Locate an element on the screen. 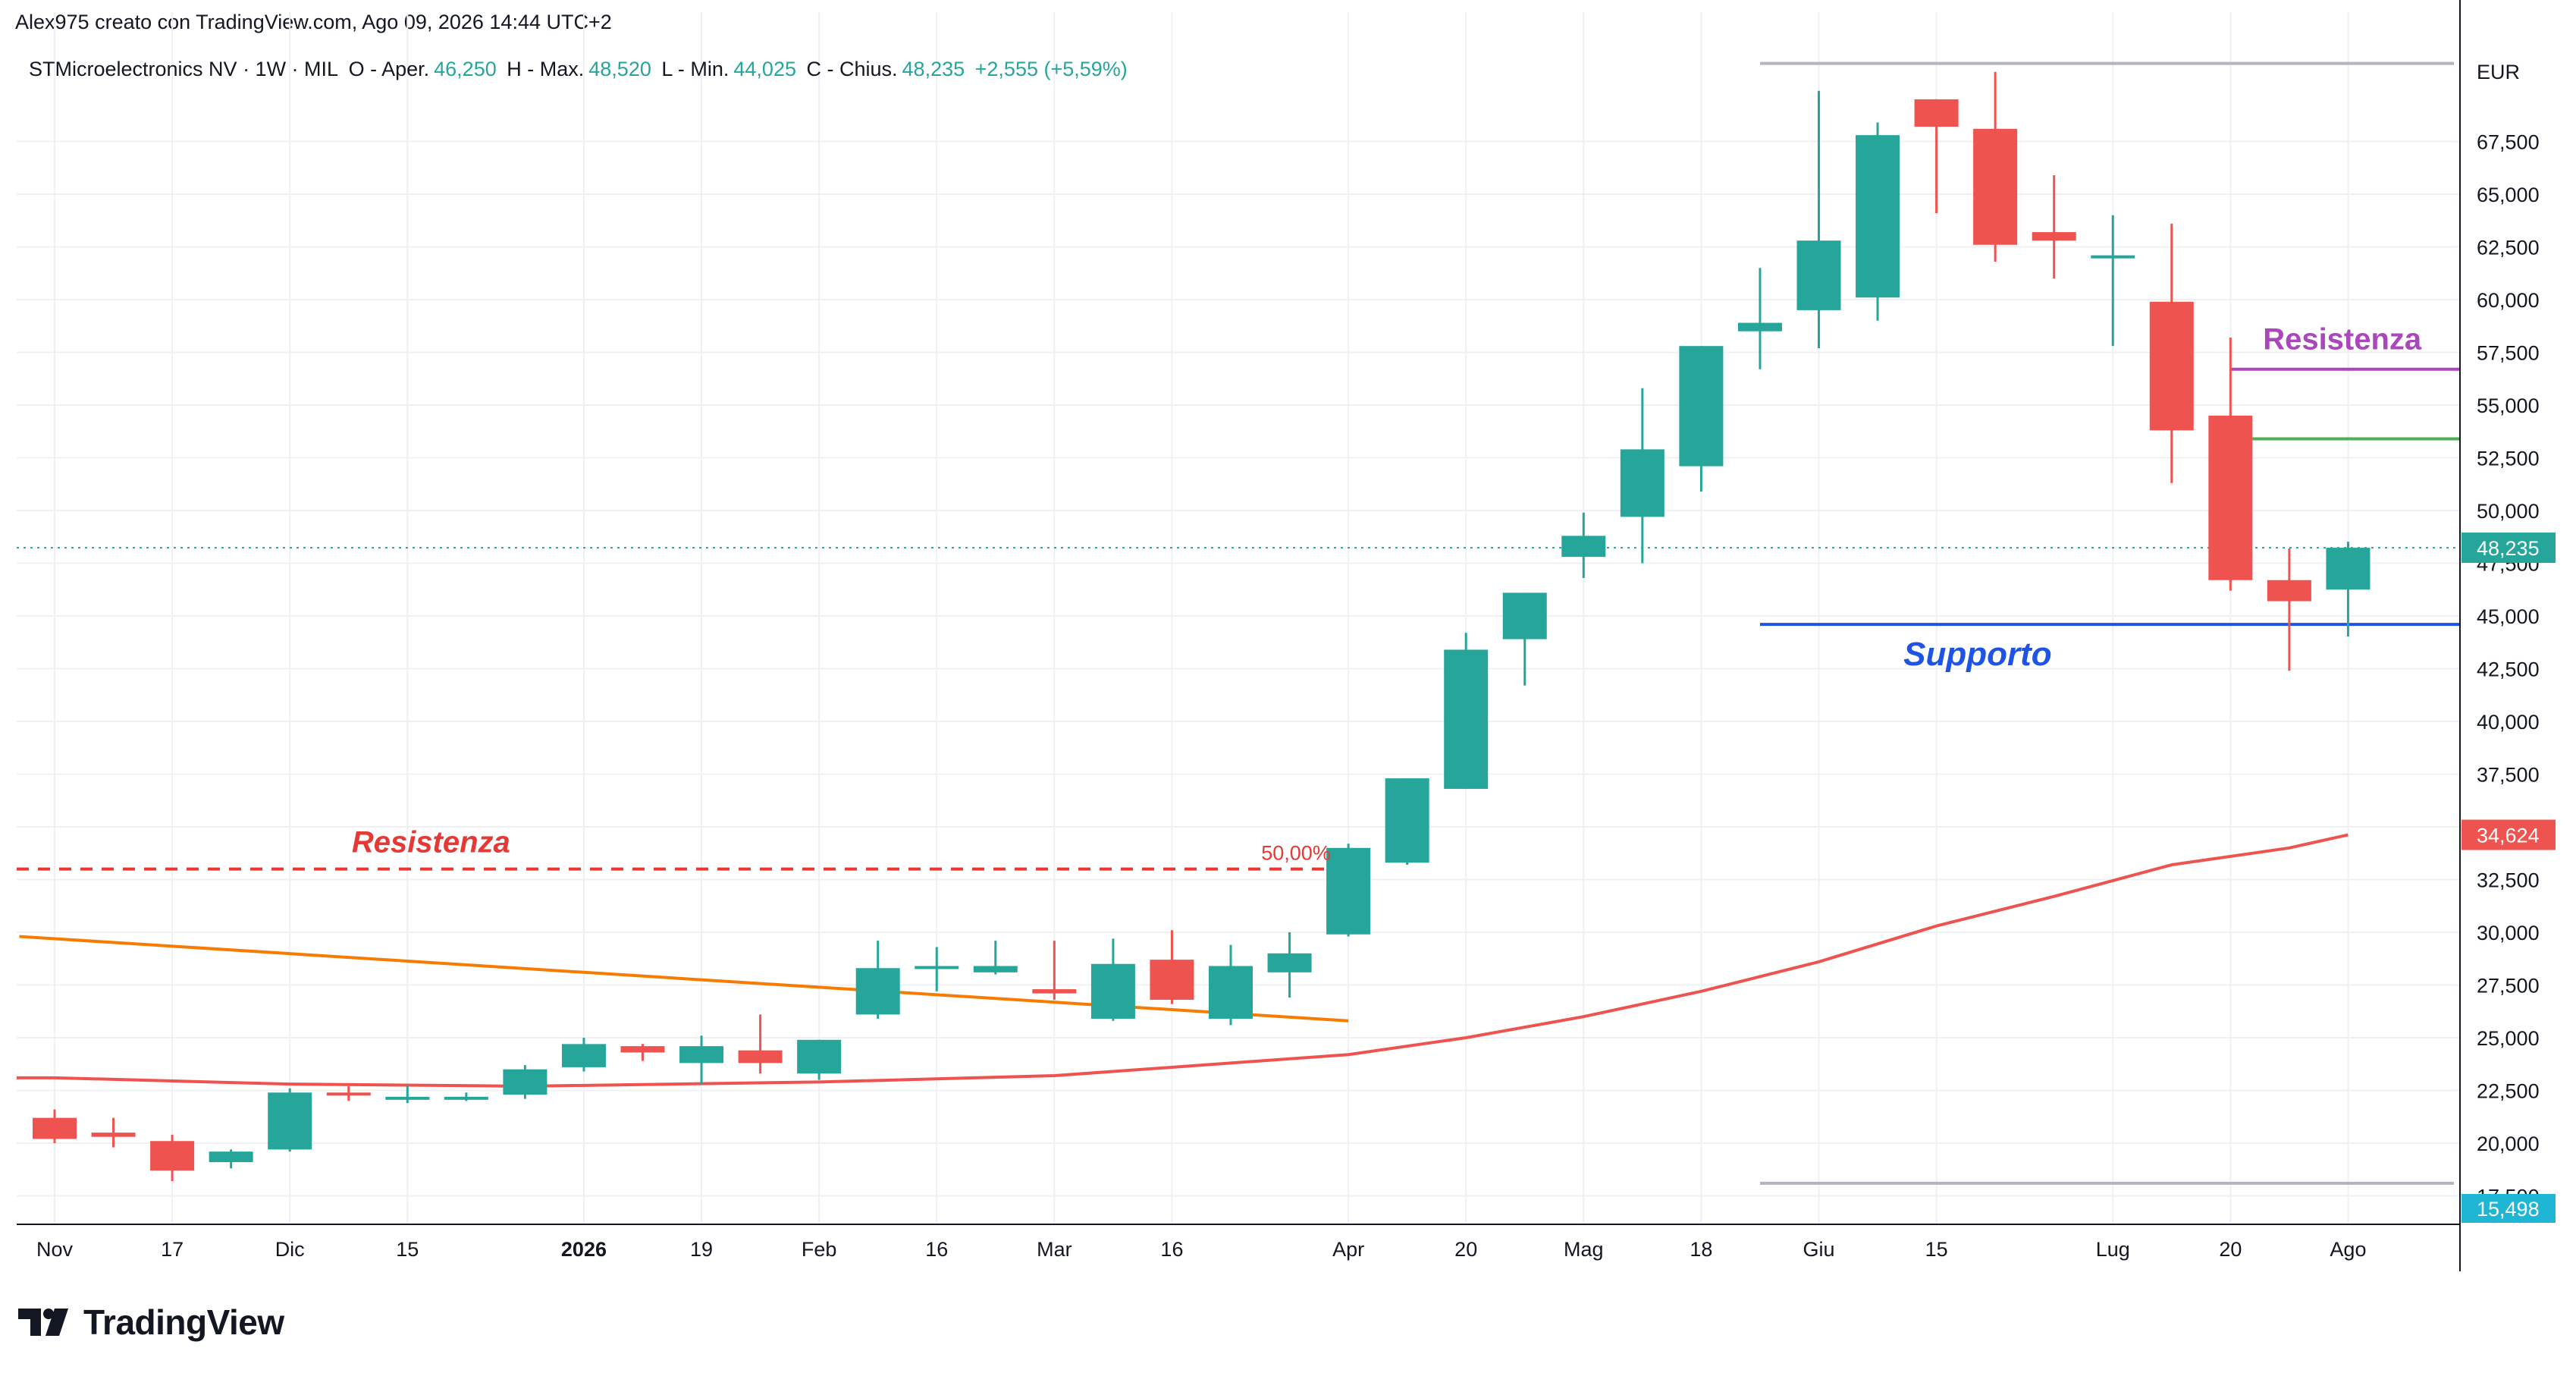 The height and width of the screenshot is (1373, 2576). ma-value-tag: 34,624 is located at coordinates (2508, 834).